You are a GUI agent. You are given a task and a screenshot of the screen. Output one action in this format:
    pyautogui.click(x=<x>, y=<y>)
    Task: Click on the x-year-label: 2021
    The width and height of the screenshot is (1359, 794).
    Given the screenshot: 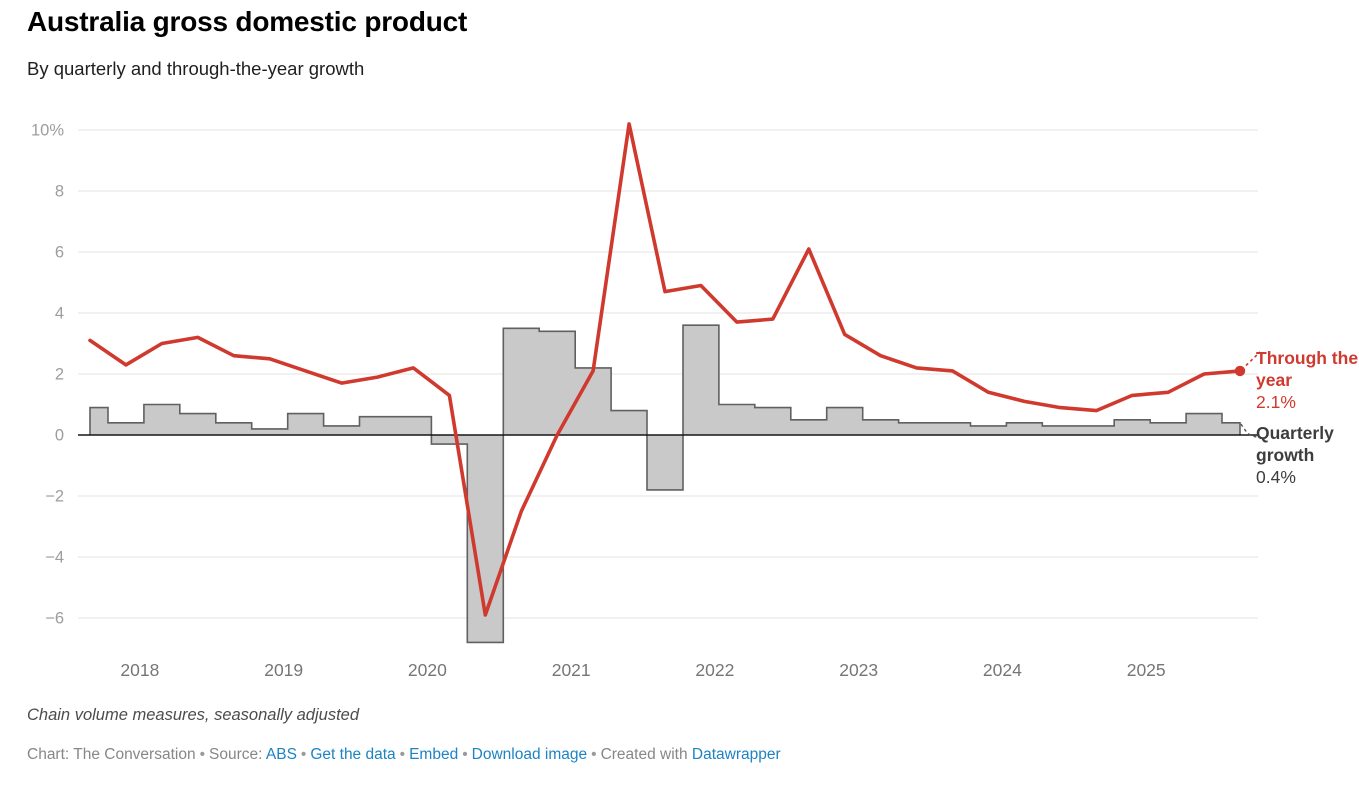 What is the action you would take?
    pyautogui.click(x=571, y=670)
    